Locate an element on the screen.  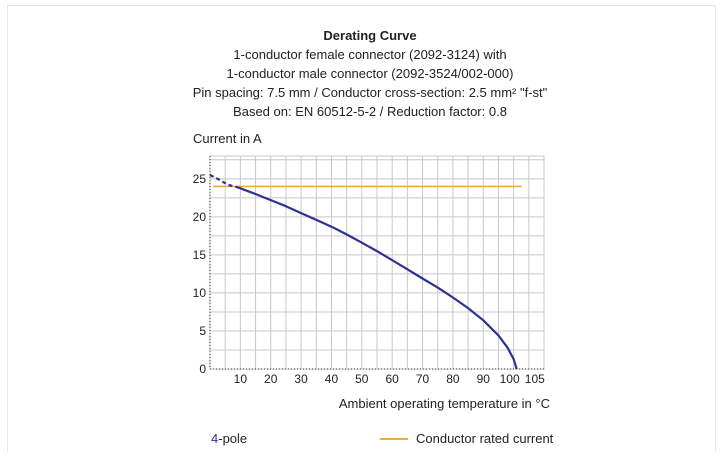
y-axis-label: Current in A is located at coordinates (227, 138).